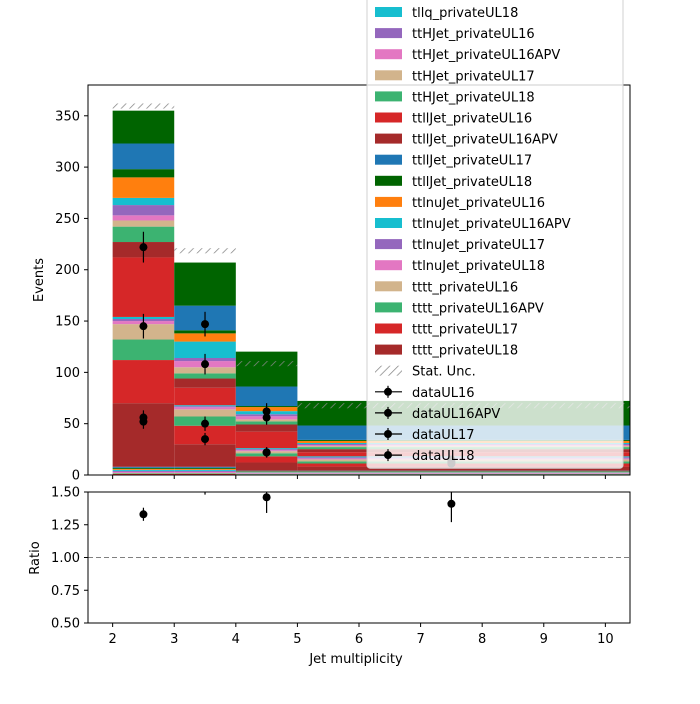 Image resolution: width=700 pixels, height=704 pixels. What do you see at coordinates (67, 168) in the screenshot?
I see `y-tick-label: 300` at bounding box center [67, 168].